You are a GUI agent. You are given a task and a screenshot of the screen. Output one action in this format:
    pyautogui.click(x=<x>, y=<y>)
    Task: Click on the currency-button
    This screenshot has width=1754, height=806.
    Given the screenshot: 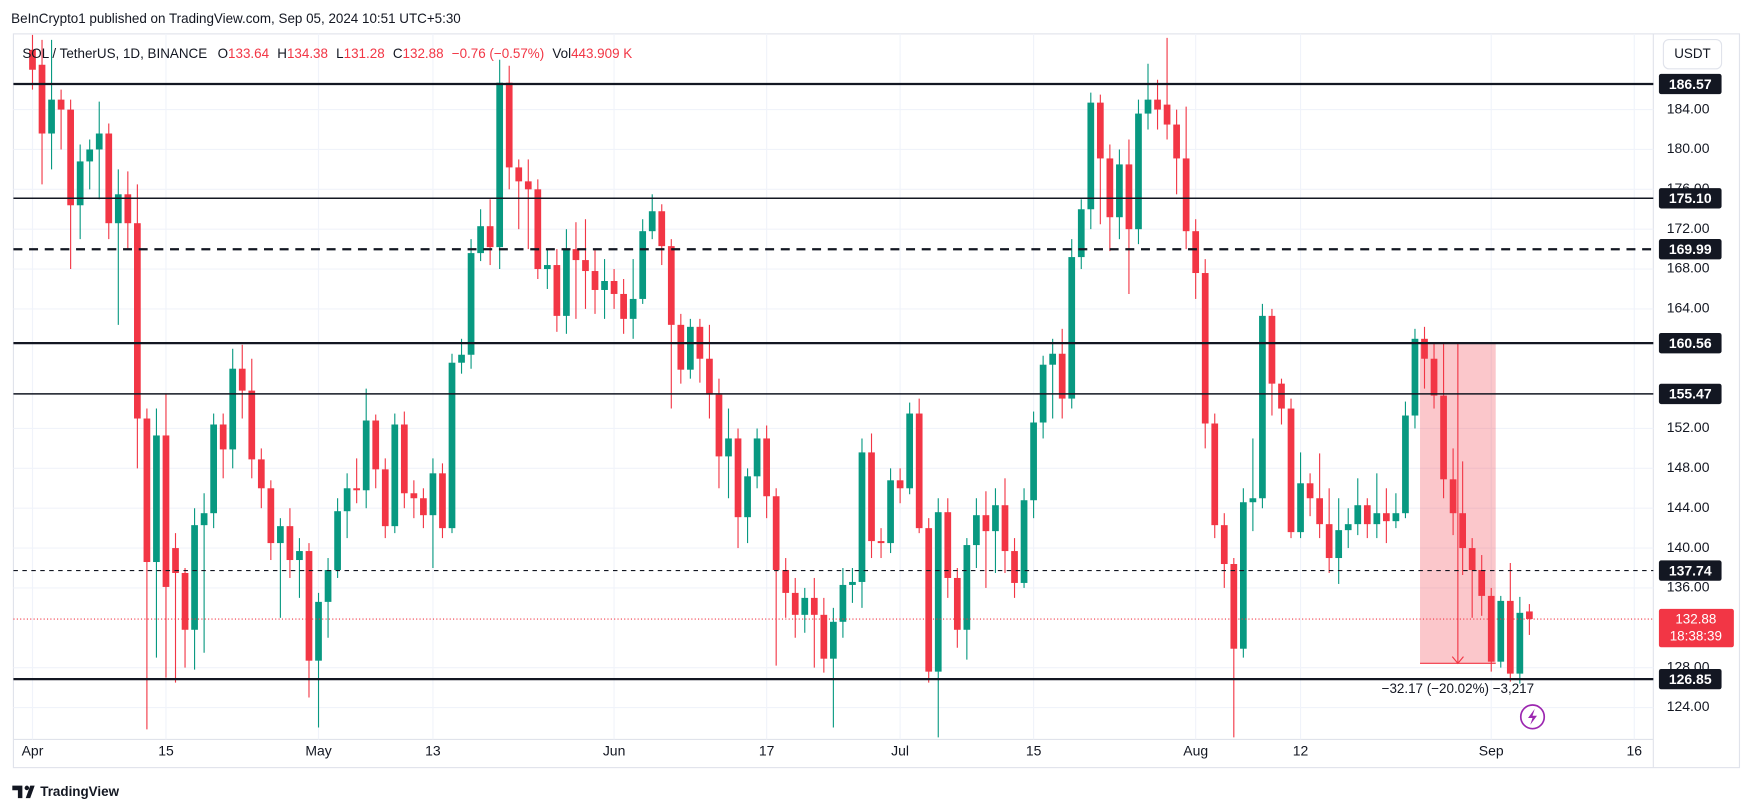 What is the action you would take?
    pyautogui.click(x=1692, y=54)
    